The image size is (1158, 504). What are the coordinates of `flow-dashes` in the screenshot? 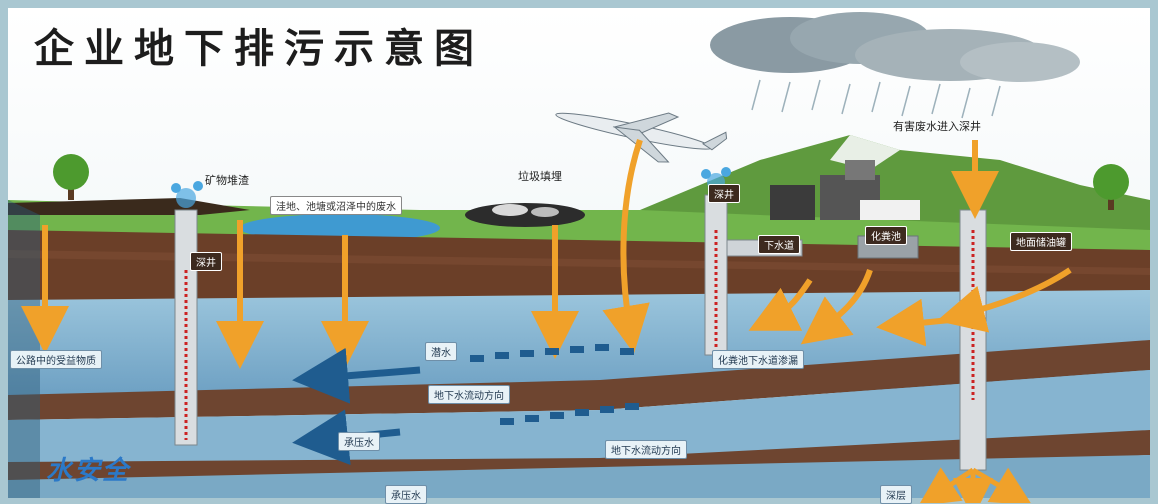 It's located at (554, 384).